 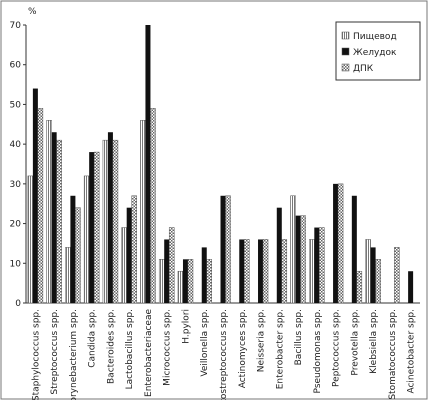 What do you see at coordinates (355, 342) in the screenshot?
I see `x-tick-label: Prevotella spp.` at bounding box center [355, 342].